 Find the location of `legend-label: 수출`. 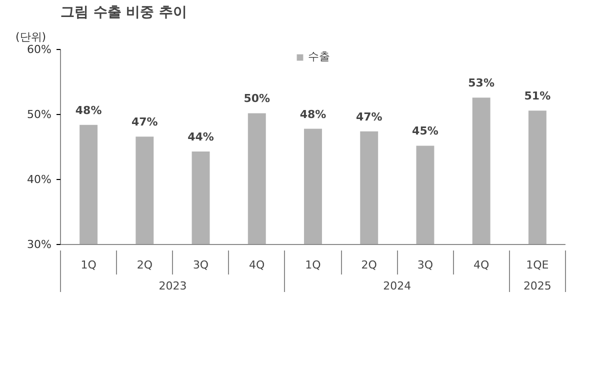

legend-label: 수출 is located at coordinates (319, 56).